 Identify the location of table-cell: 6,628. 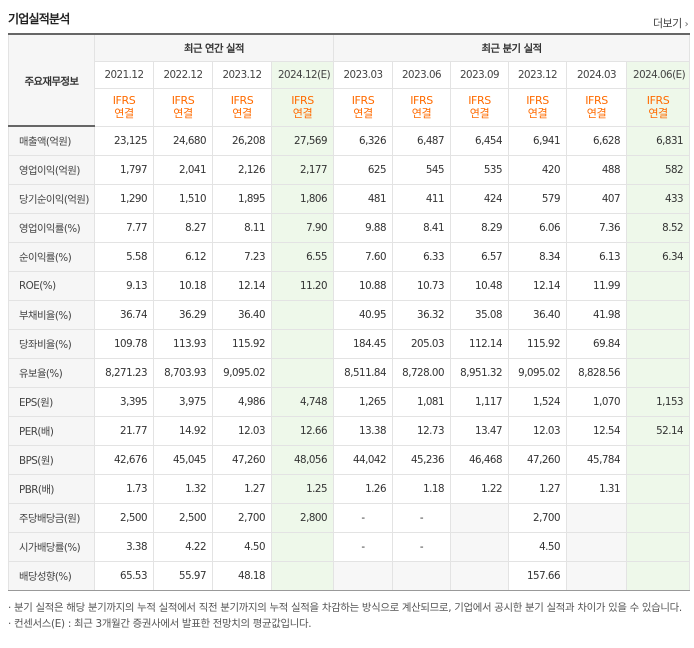
(597, 140).